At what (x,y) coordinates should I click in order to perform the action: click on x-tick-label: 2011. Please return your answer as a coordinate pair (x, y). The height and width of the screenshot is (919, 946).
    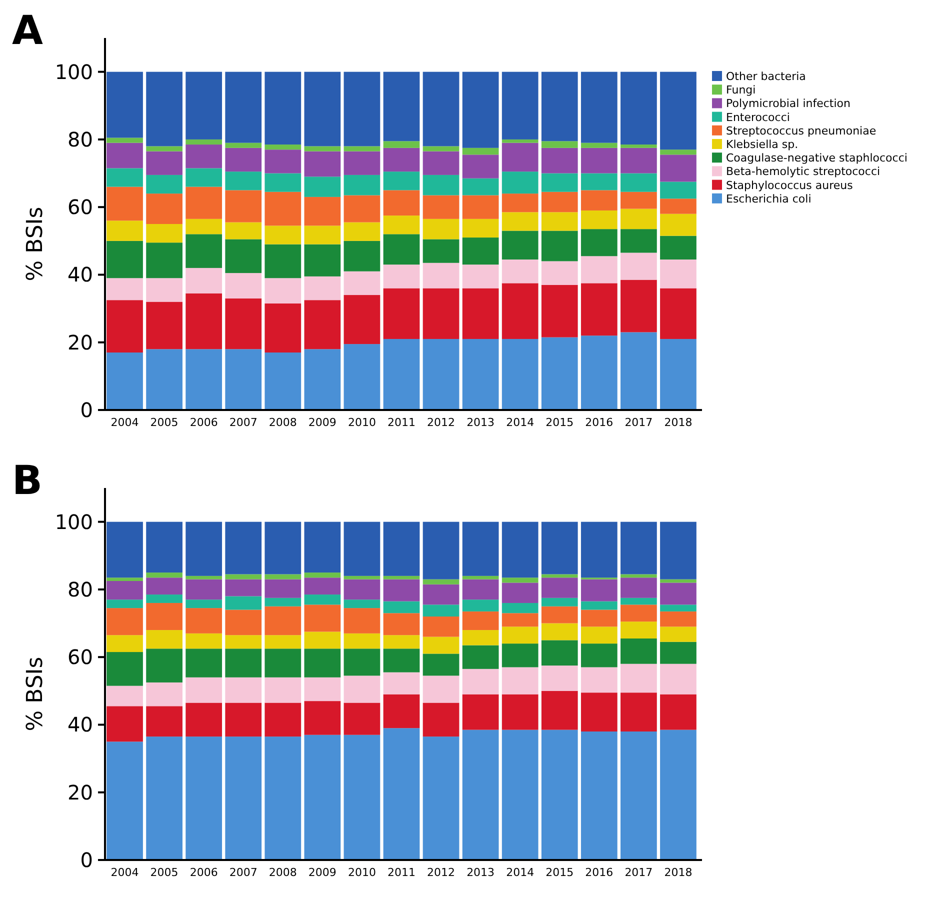
    Looking at the image, I should click on (402, 422).